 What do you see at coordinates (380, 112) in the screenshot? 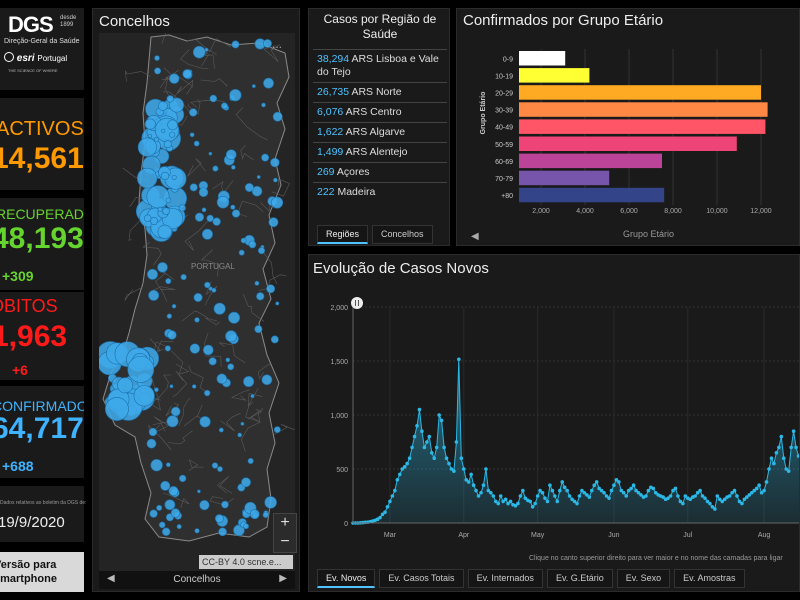
I see `region-item: 6,076 ARS Centro` at bounding box center [380, 112].